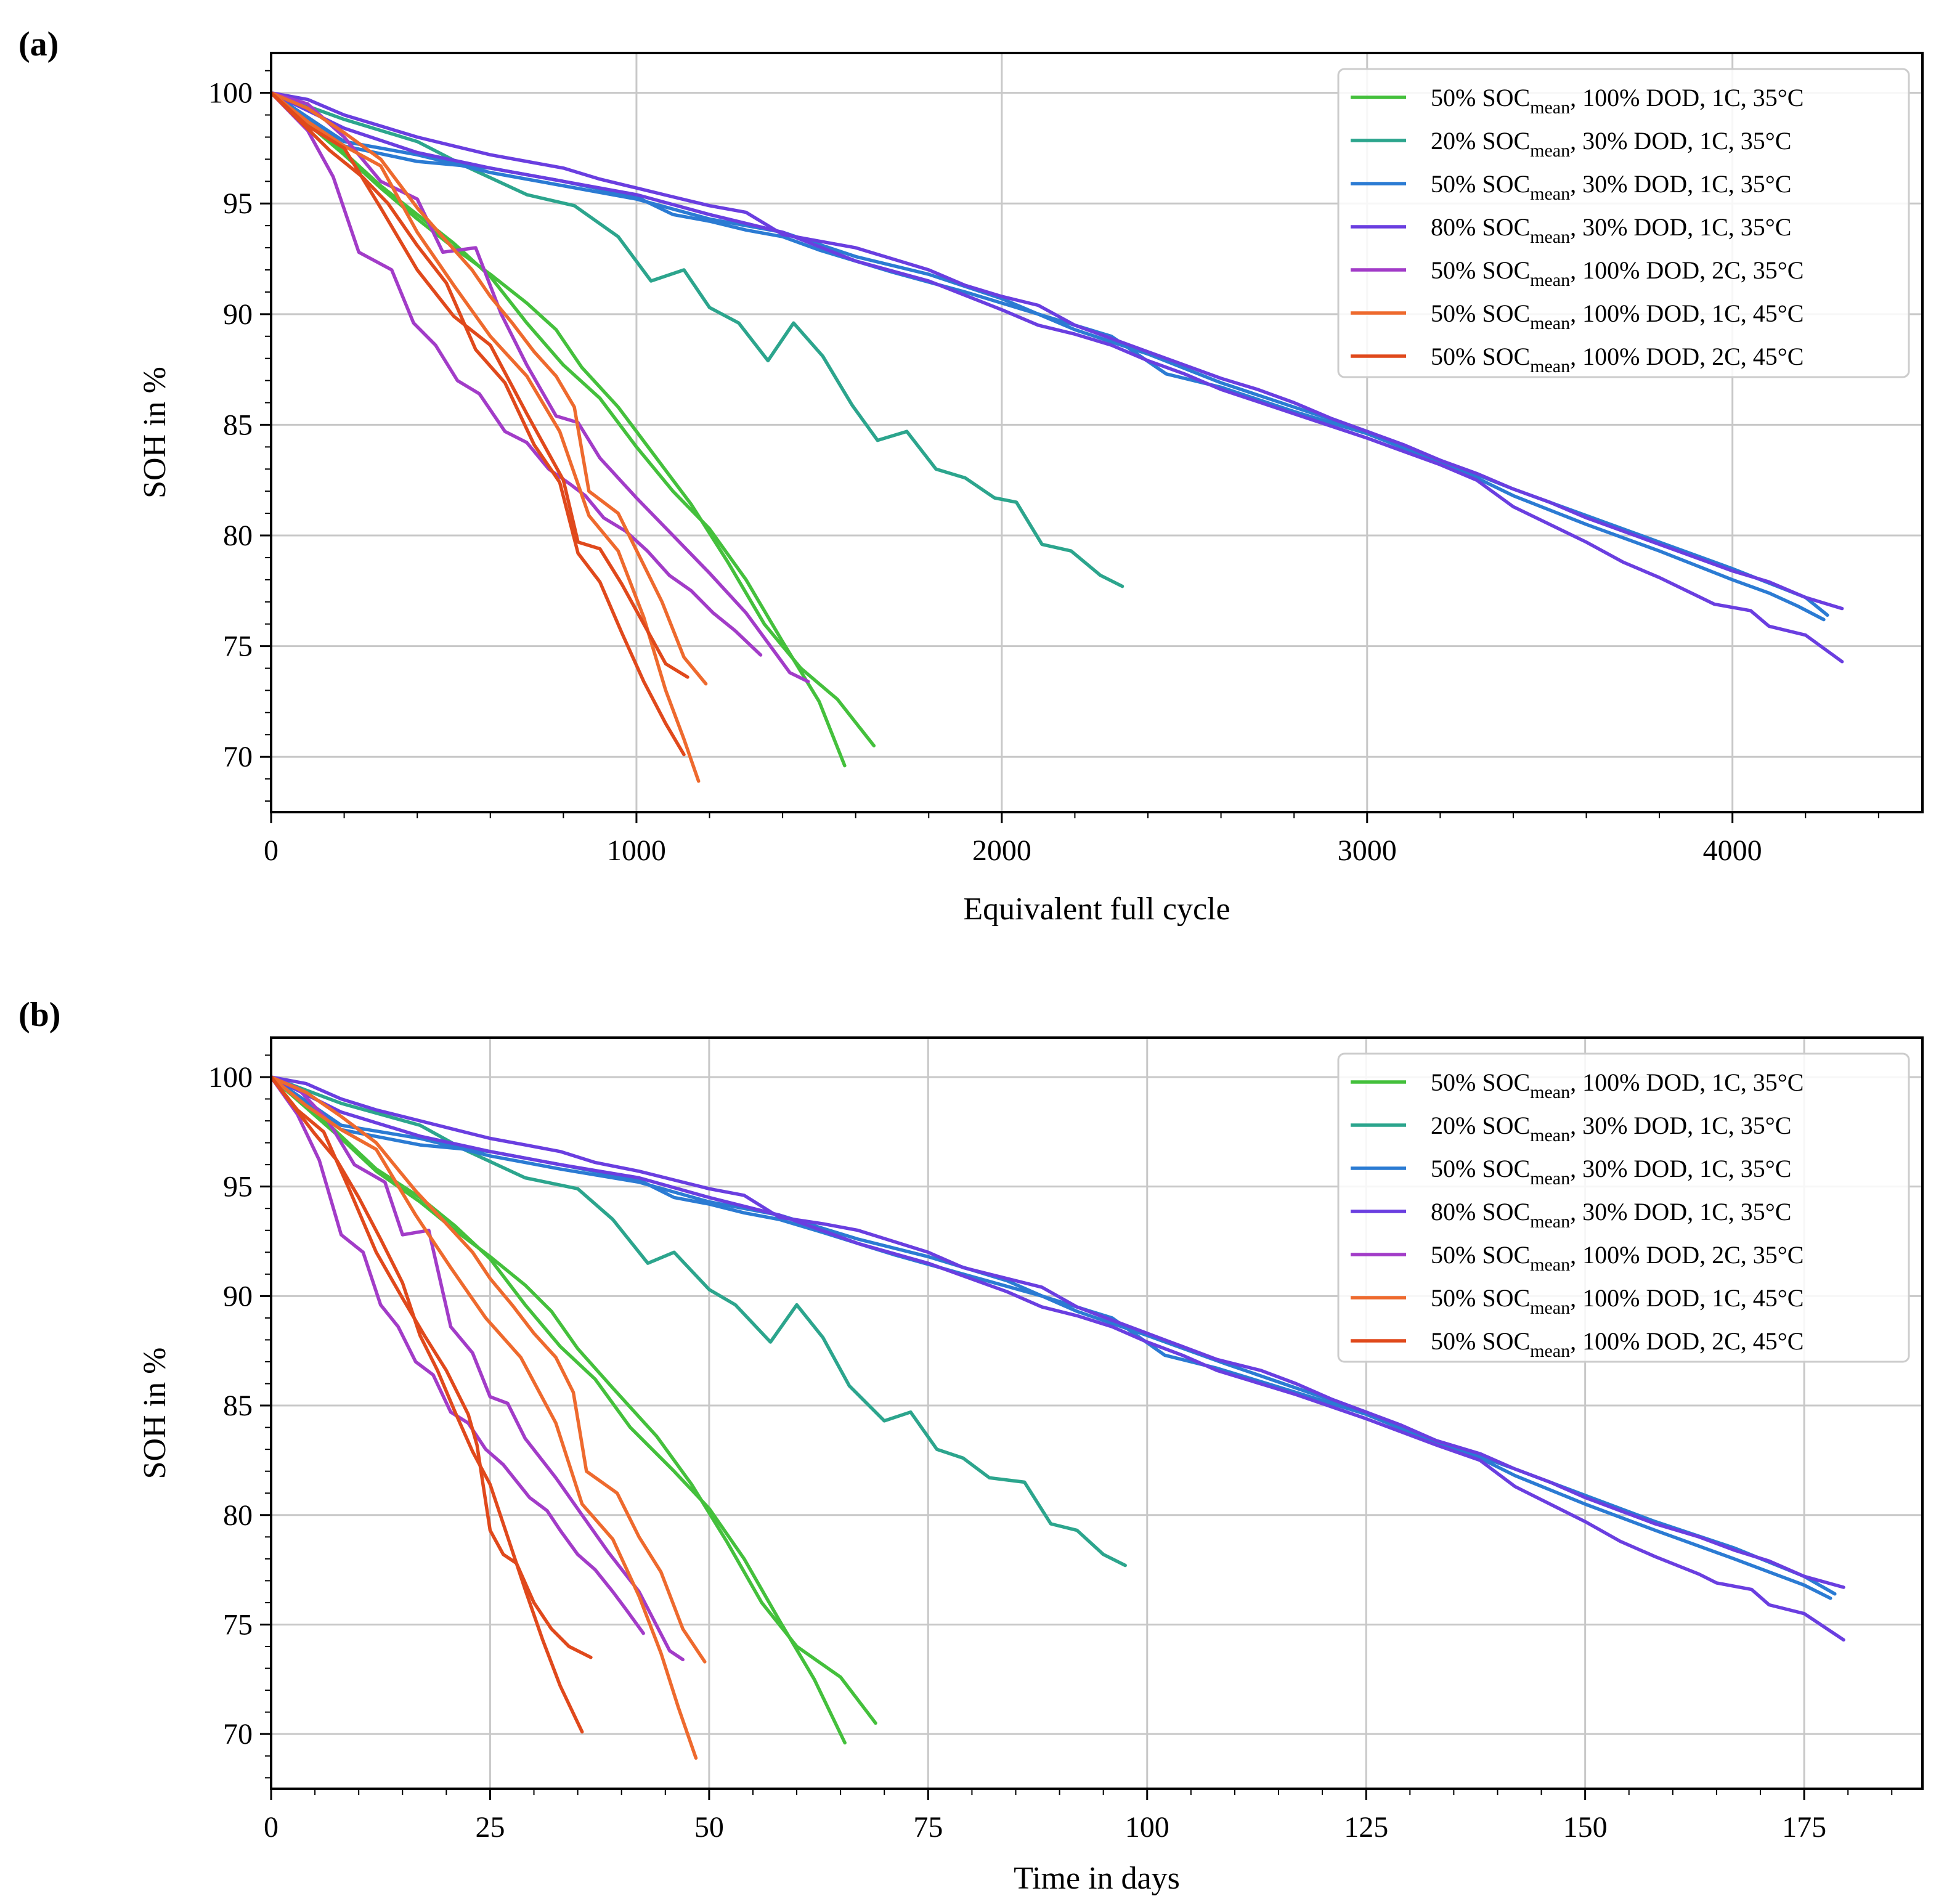  Describe the element at coordinates (1097, 1878) in the screenshot. I see `x-axis-label: Time in days` at that location.